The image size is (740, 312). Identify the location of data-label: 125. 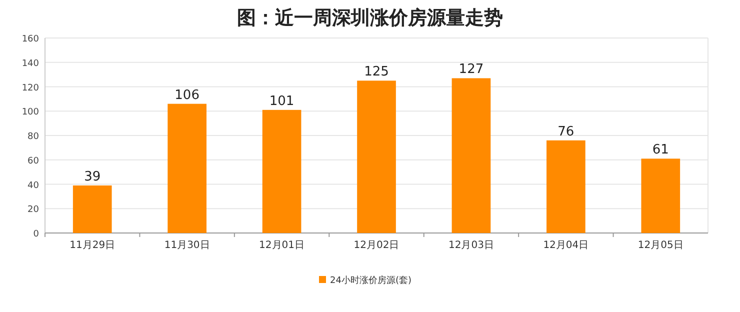
(376, 72).